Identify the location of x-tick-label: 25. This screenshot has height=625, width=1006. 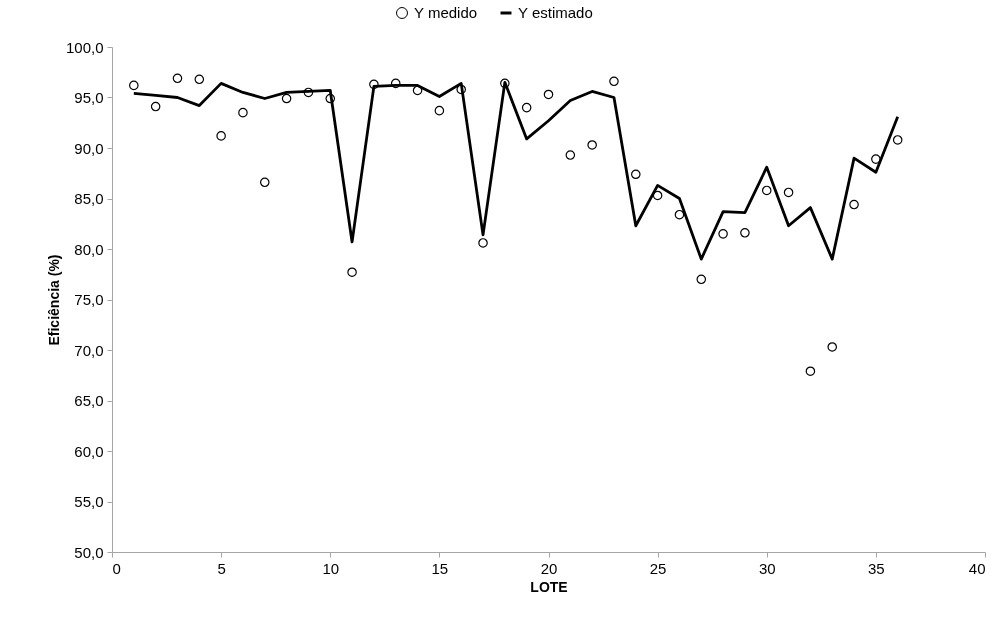
(658, 568).